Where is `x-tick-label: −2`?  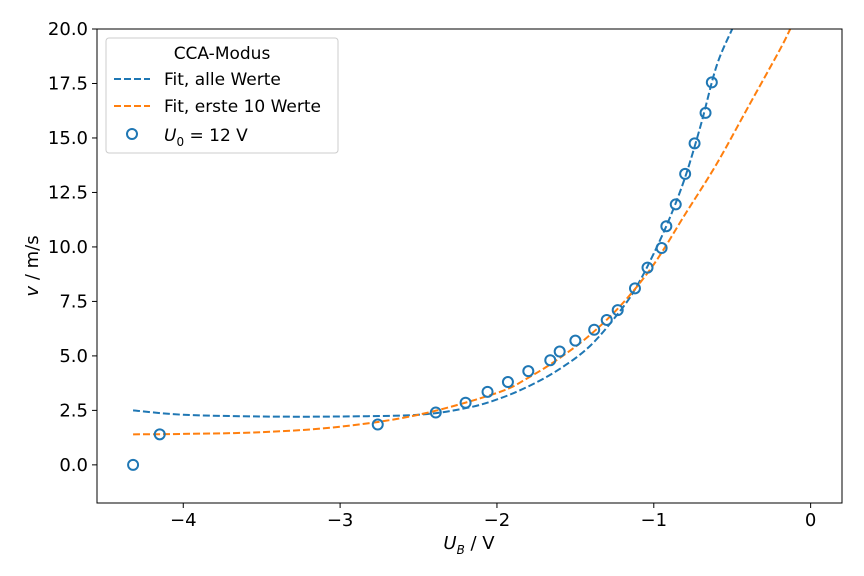
x-tick-label: −2 is located at coordinates (497, 520).